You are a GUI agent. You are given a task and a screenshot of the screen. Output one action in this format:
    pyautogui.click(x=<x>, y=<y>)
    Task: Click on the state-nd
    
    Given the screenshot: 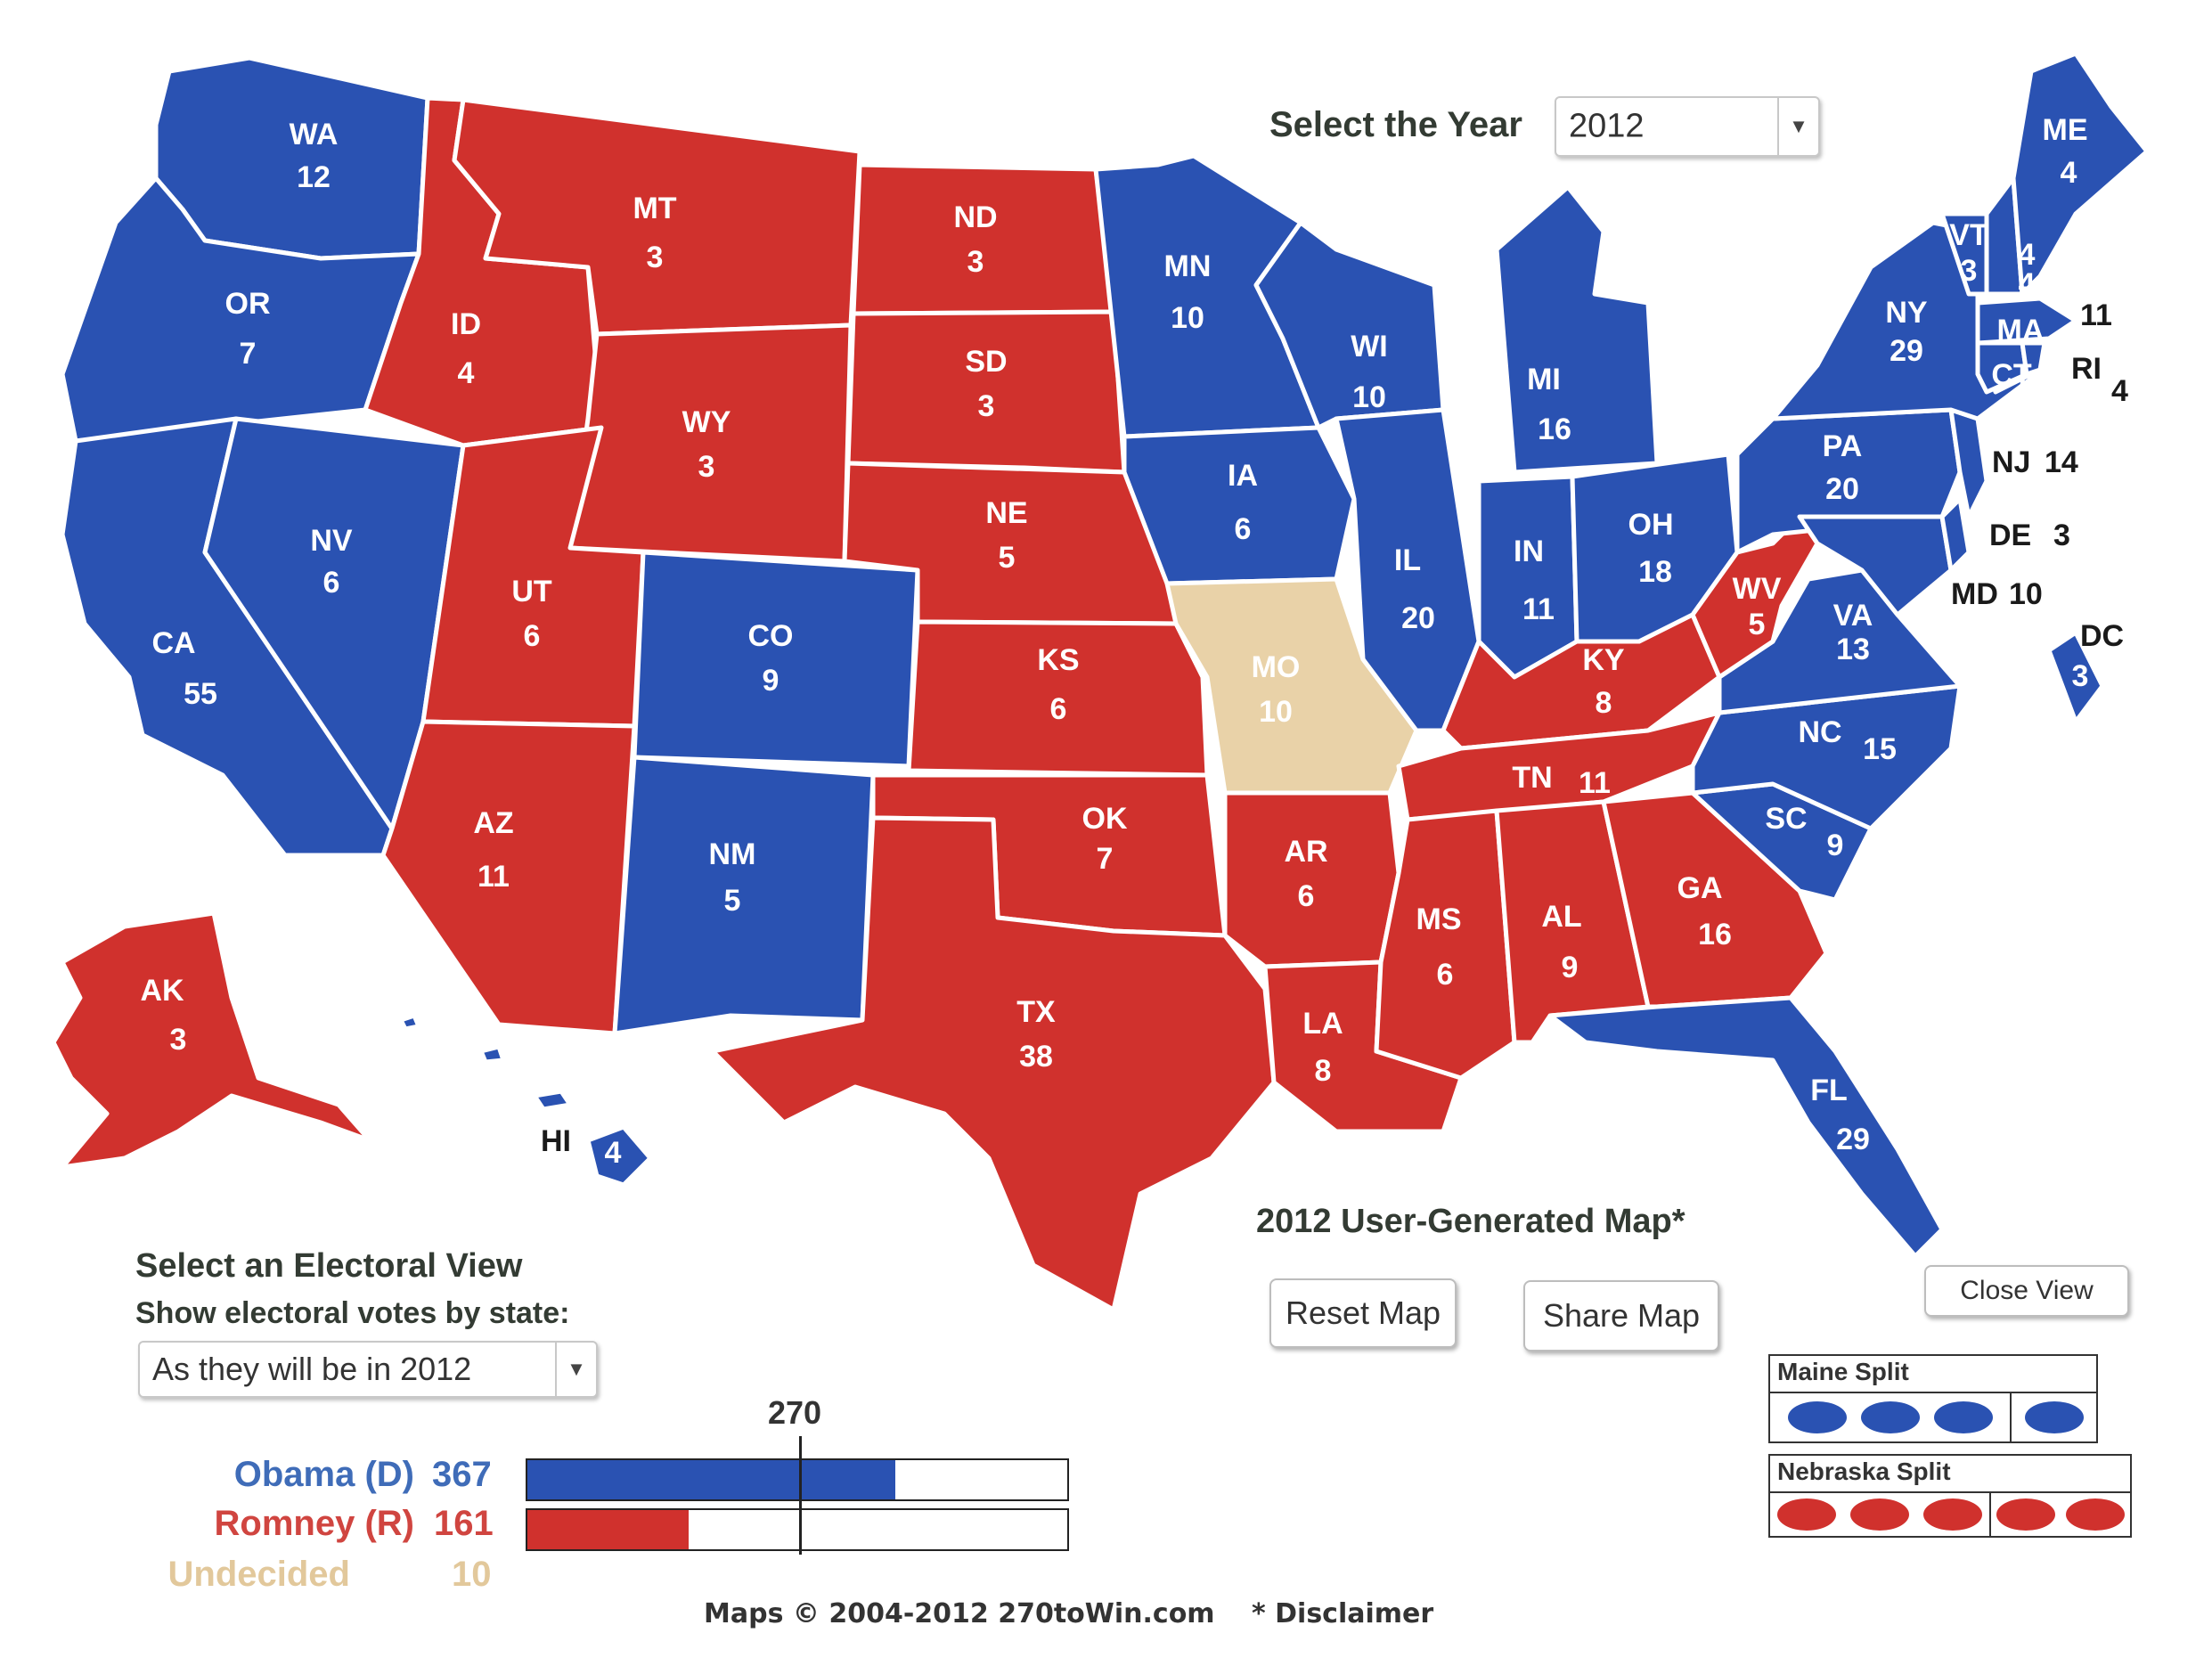 What is the action you would take?
    pyautogui.click(x=983, y=239)
    